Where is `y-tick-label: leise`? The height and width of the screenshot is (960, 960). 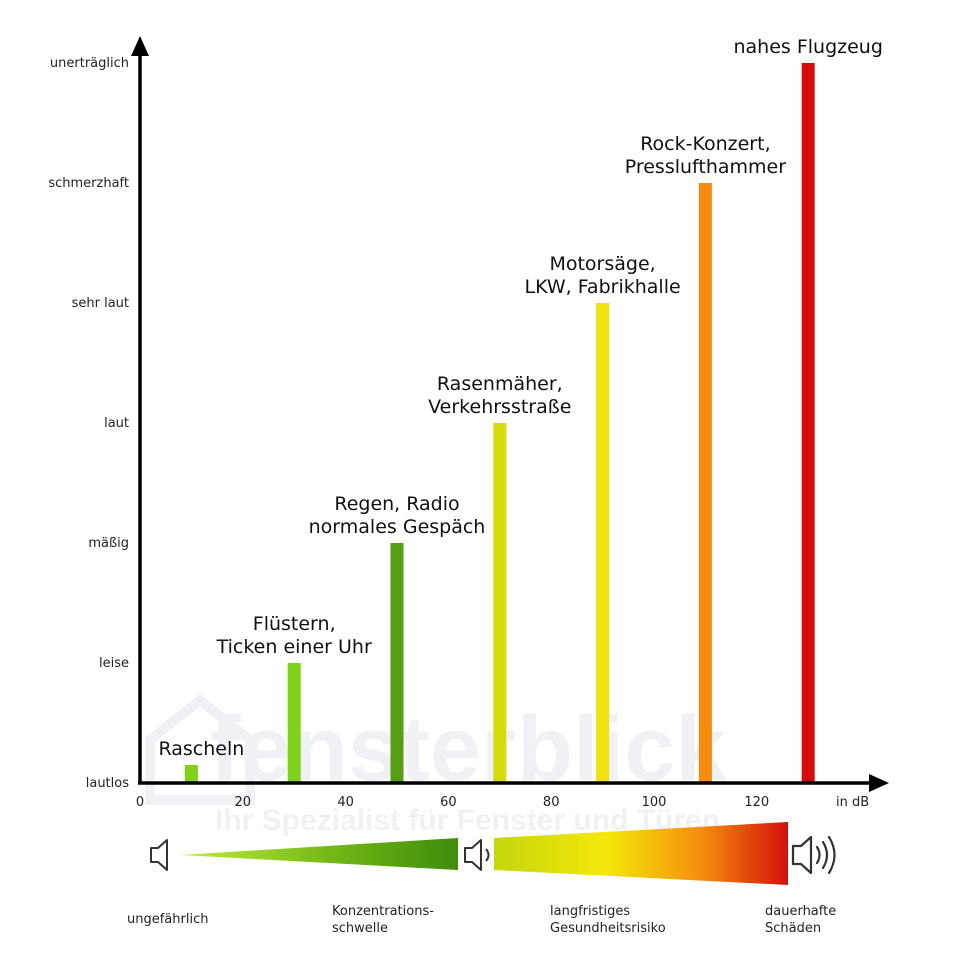 y-tick-label: leise is located at coordinates (114, 663).